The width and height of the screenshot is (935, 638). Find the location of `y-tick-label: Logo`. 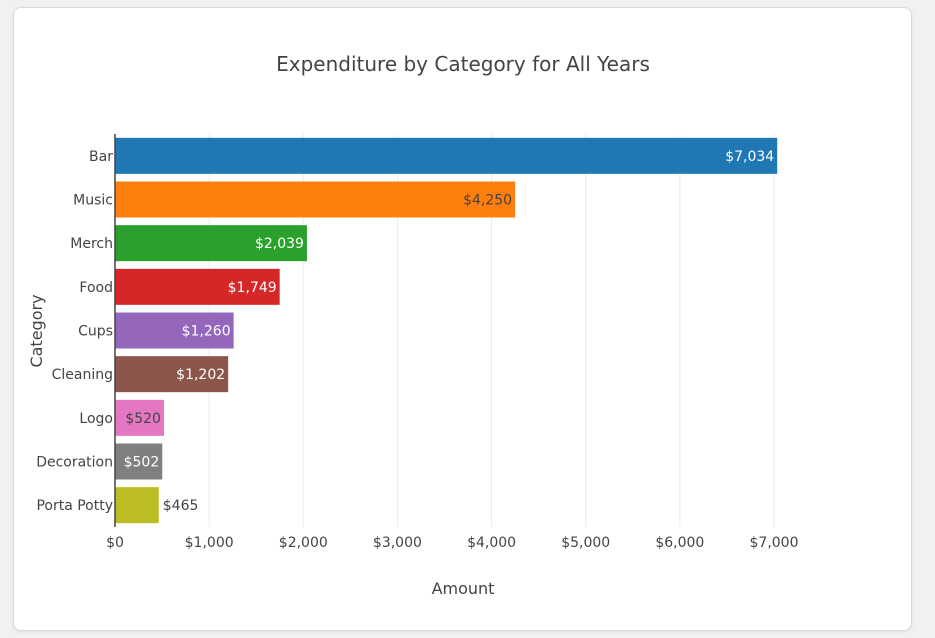

y-tick-label: Logo is located at coordinates (96, 419).